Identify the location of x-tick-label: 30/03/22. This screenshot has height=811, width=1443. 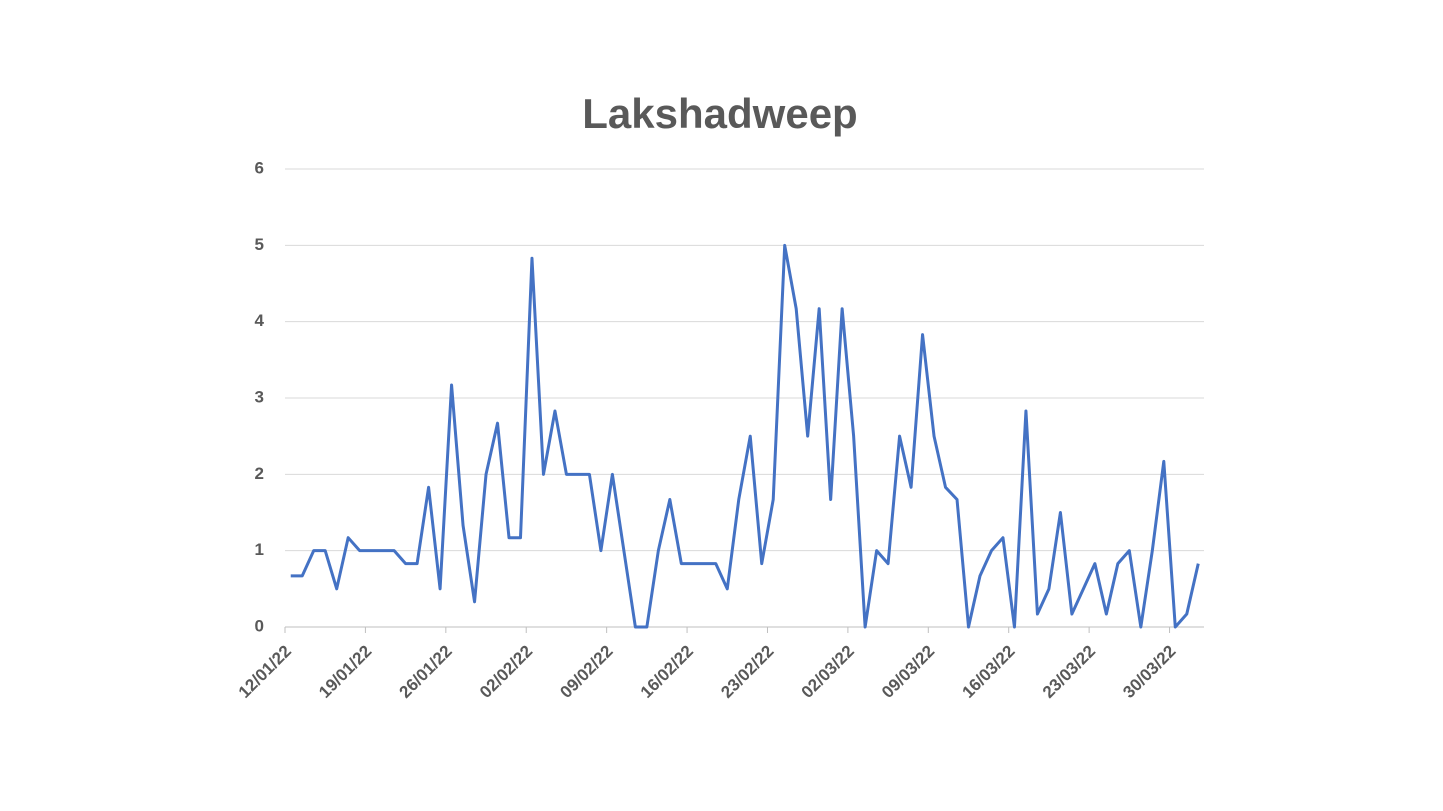
(1149, 672).